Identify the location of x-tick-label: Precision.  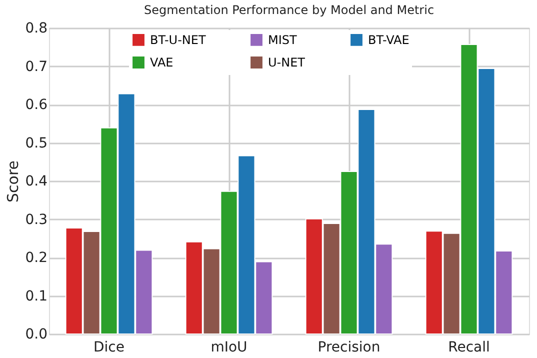
(349, 348).